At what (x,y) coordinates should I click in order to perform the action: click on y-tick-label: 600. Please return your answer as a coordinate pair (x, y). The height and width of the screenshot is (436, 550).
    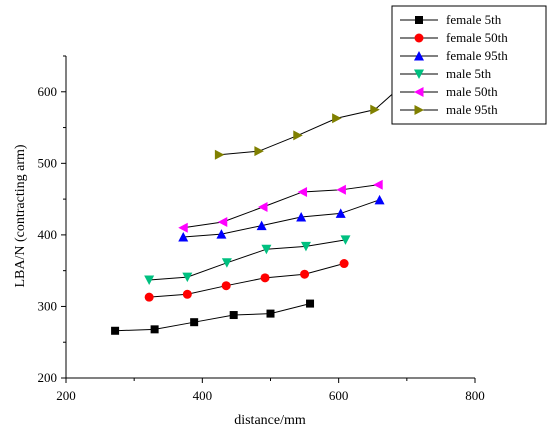
    Looking at the image, I should click on (48, 91).